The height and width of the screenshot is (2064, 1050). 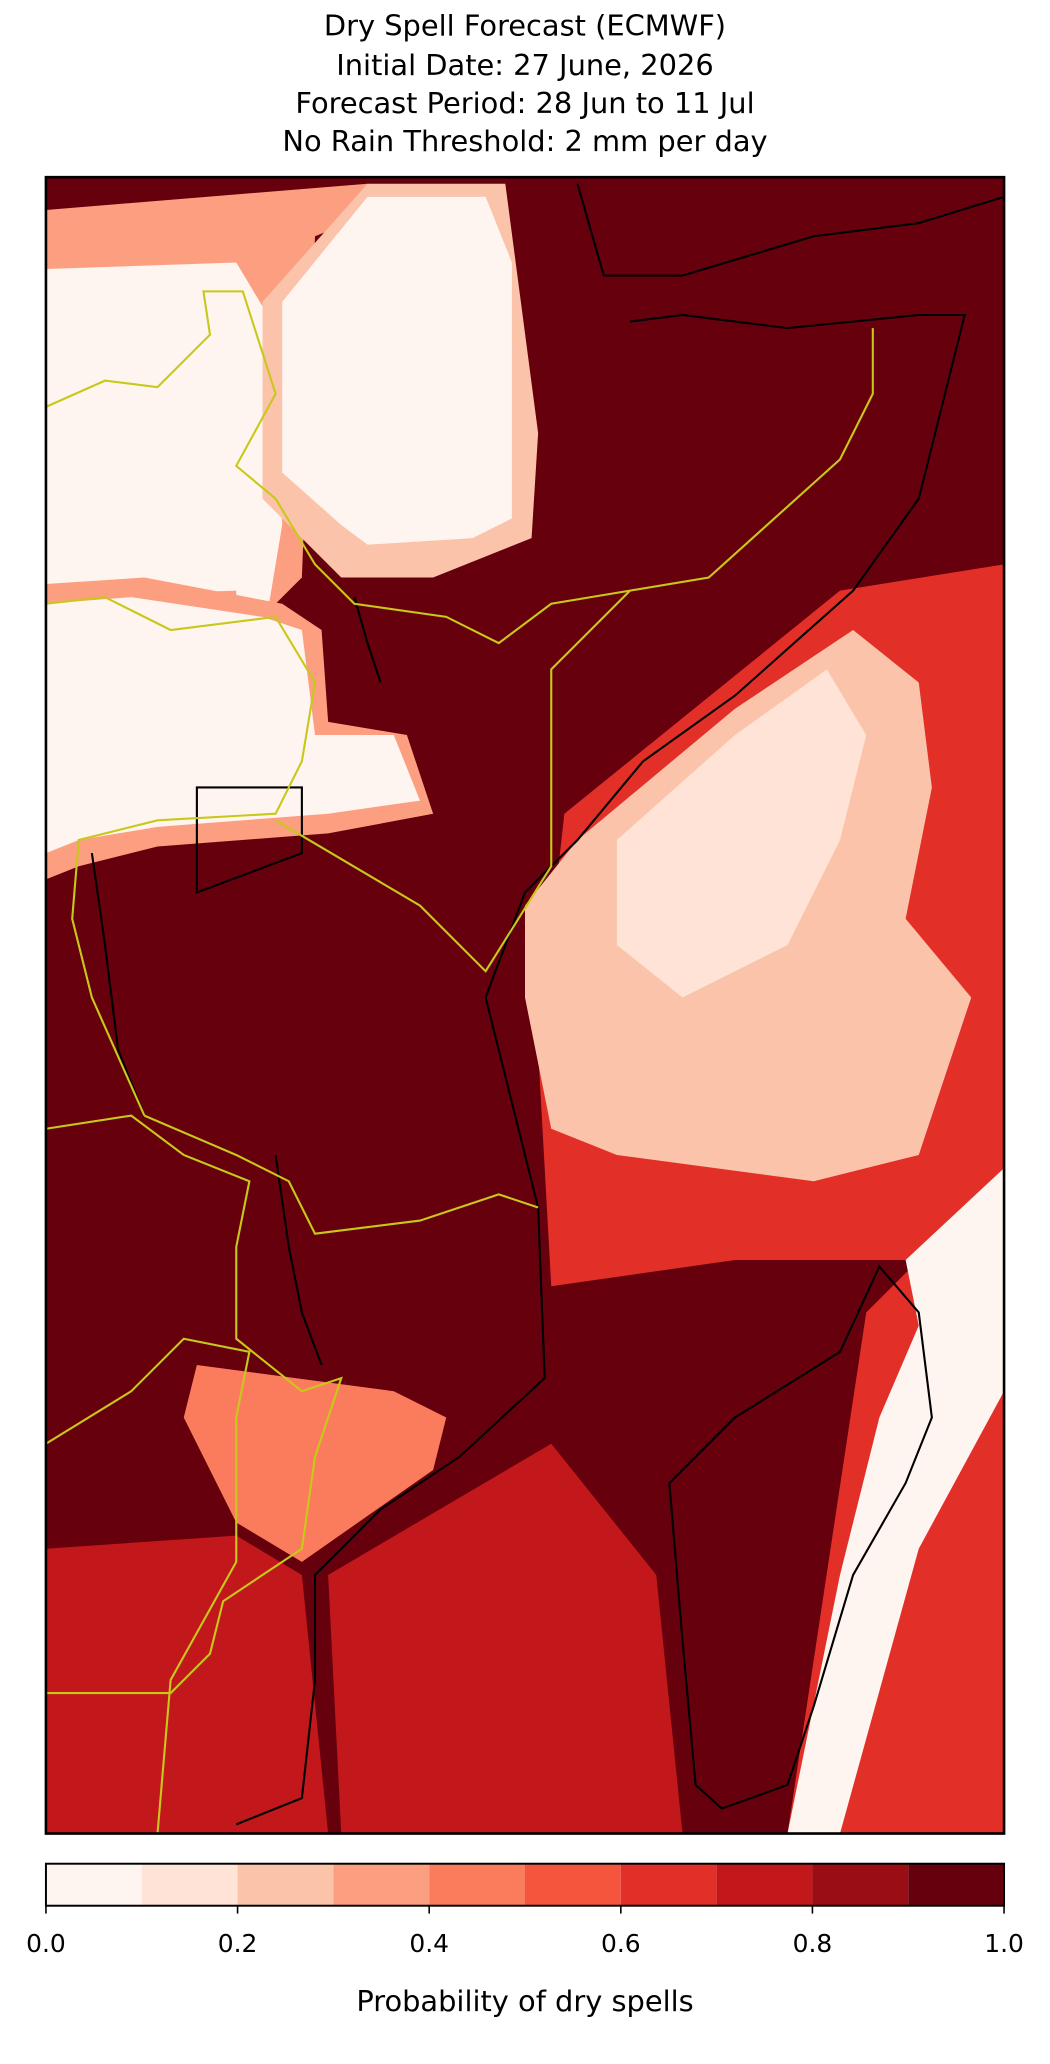 What do you see at coordinates (524, 65) in the screenshot?
I see `chart-subtitle: Initial Date: 27 June, 2026` at bounding box center [524, 65].